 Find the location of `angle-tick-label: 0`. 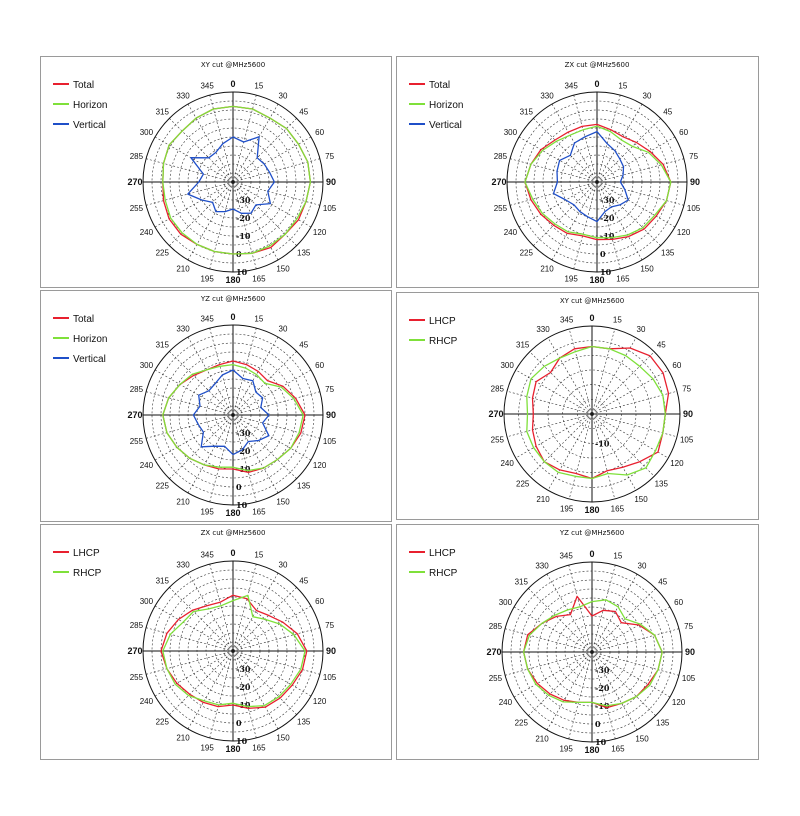

angle-tick-label: 0 is located at coordinates (591, 554).